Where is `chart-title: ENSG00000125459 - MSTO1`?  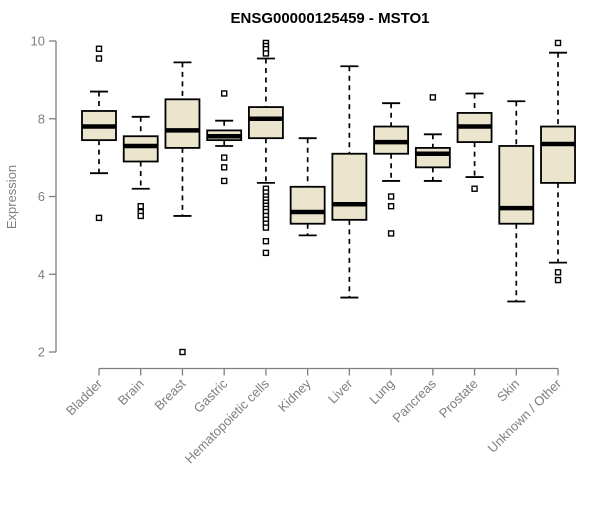
chart-title: ENSG00000125459 - MSTO1 is located at coordinates (329, 18).